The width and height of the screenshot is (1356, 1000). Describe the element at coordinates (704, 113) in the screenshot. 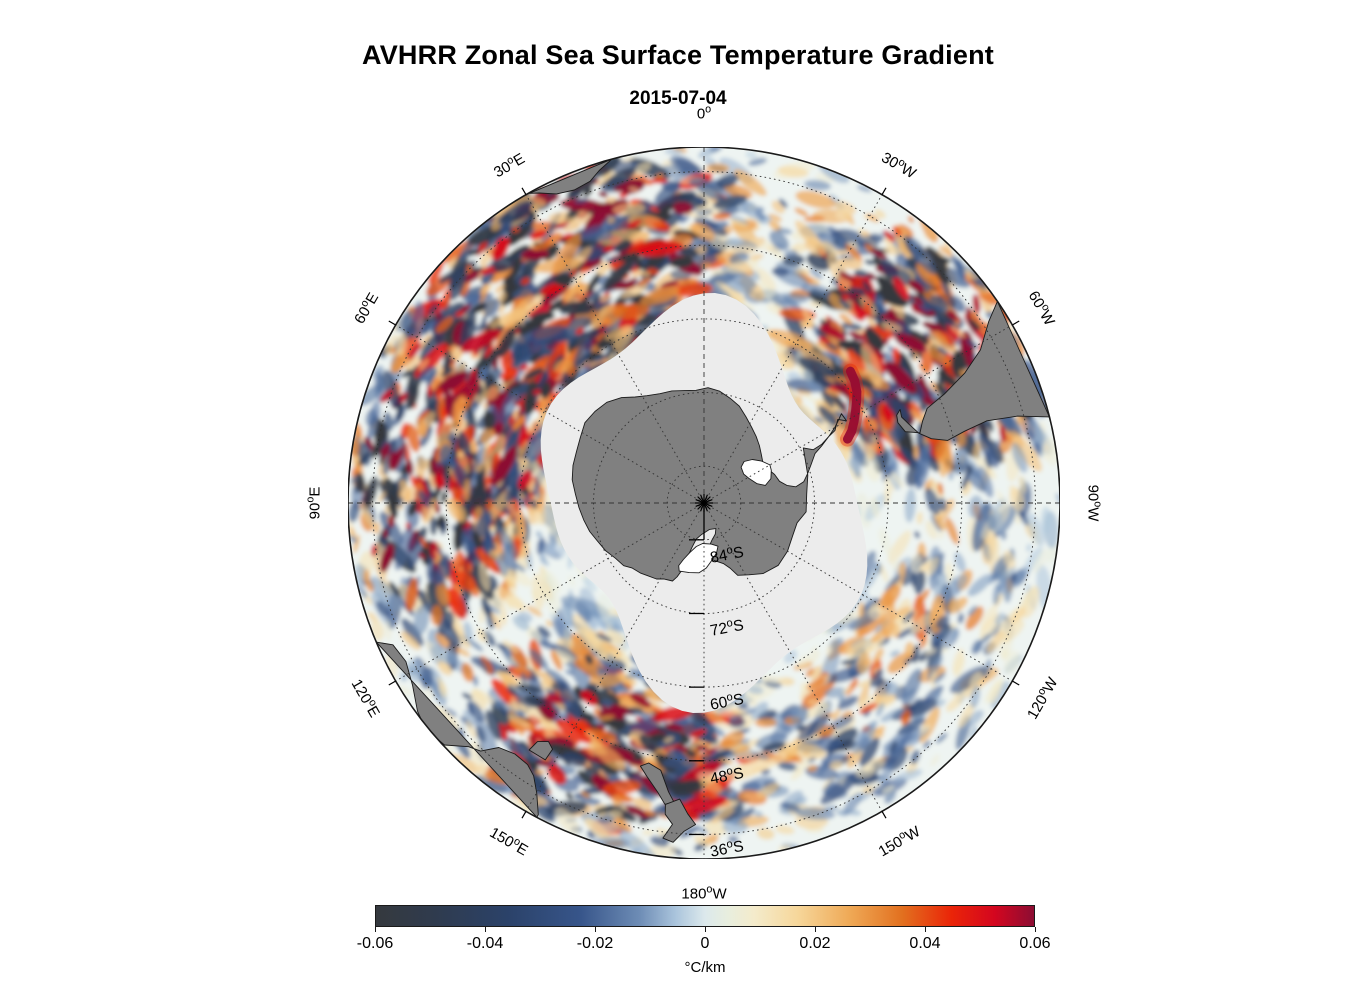

I see `longitude-label: 0o` at that location.